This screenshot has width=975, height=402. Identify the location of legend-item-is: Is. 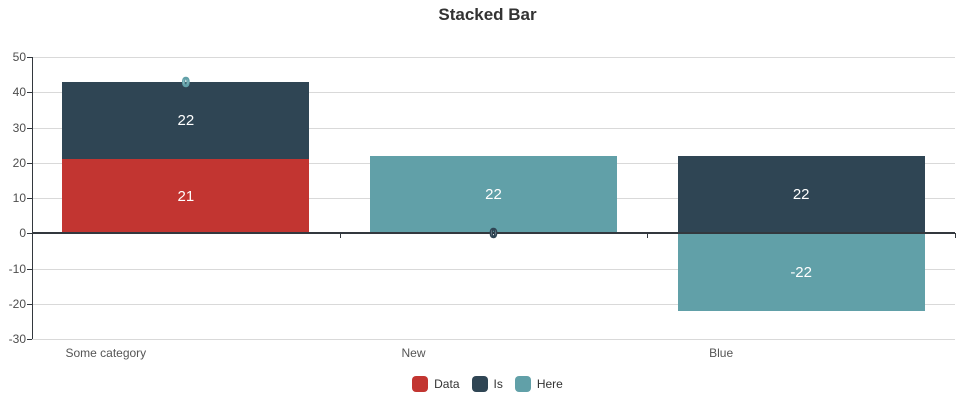
(487, 384).